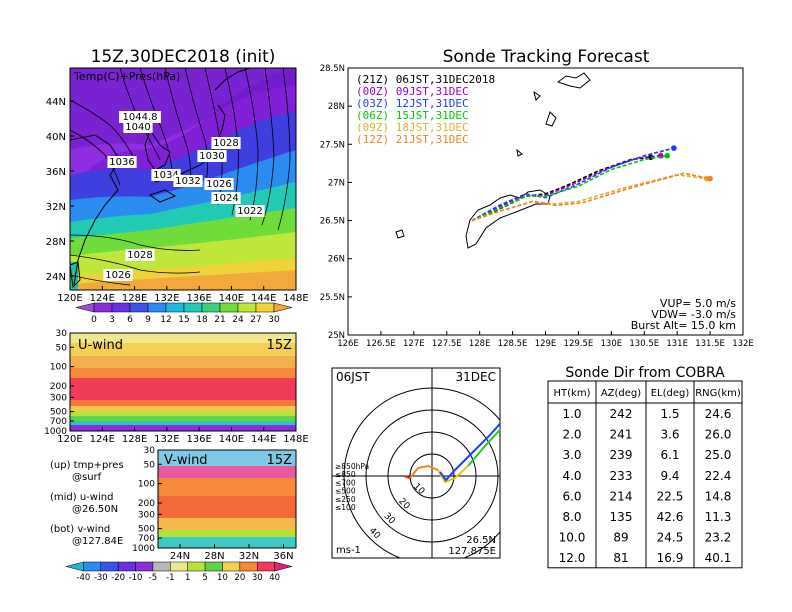  I want to click on track-endpoint, so click(710, 178).